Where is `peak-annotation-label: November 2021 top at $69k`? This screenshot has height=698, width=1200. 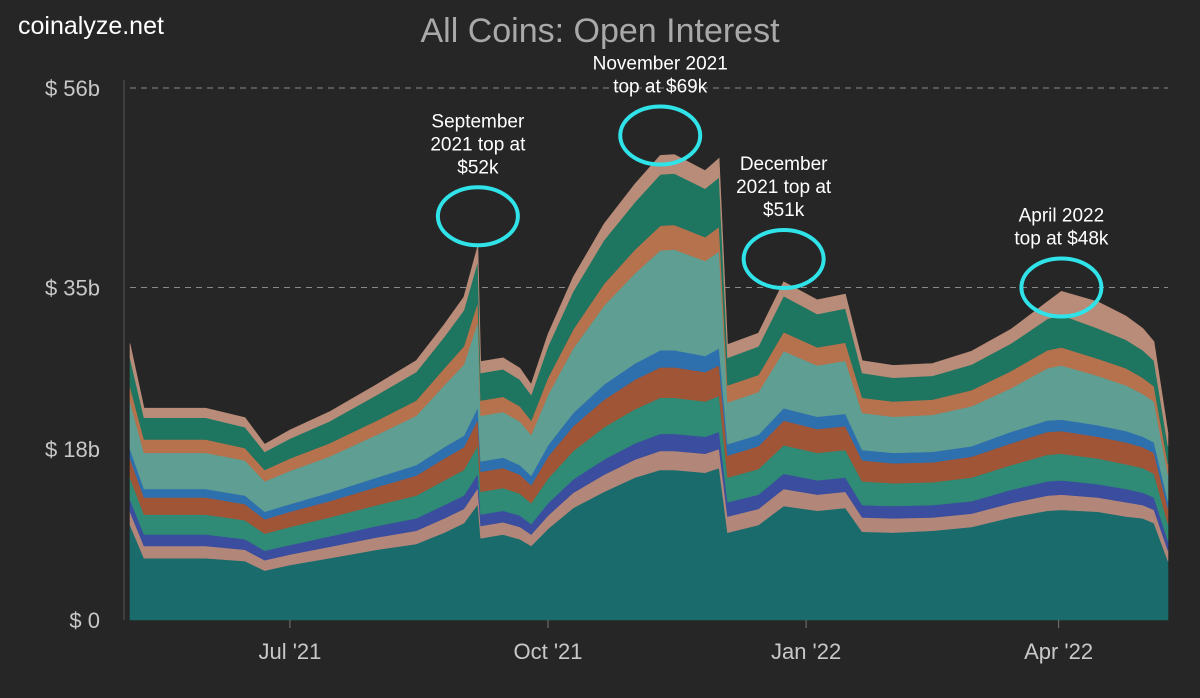
peak-annotation-label: November 2021 top at $69k is located at coordinates (660, 76).